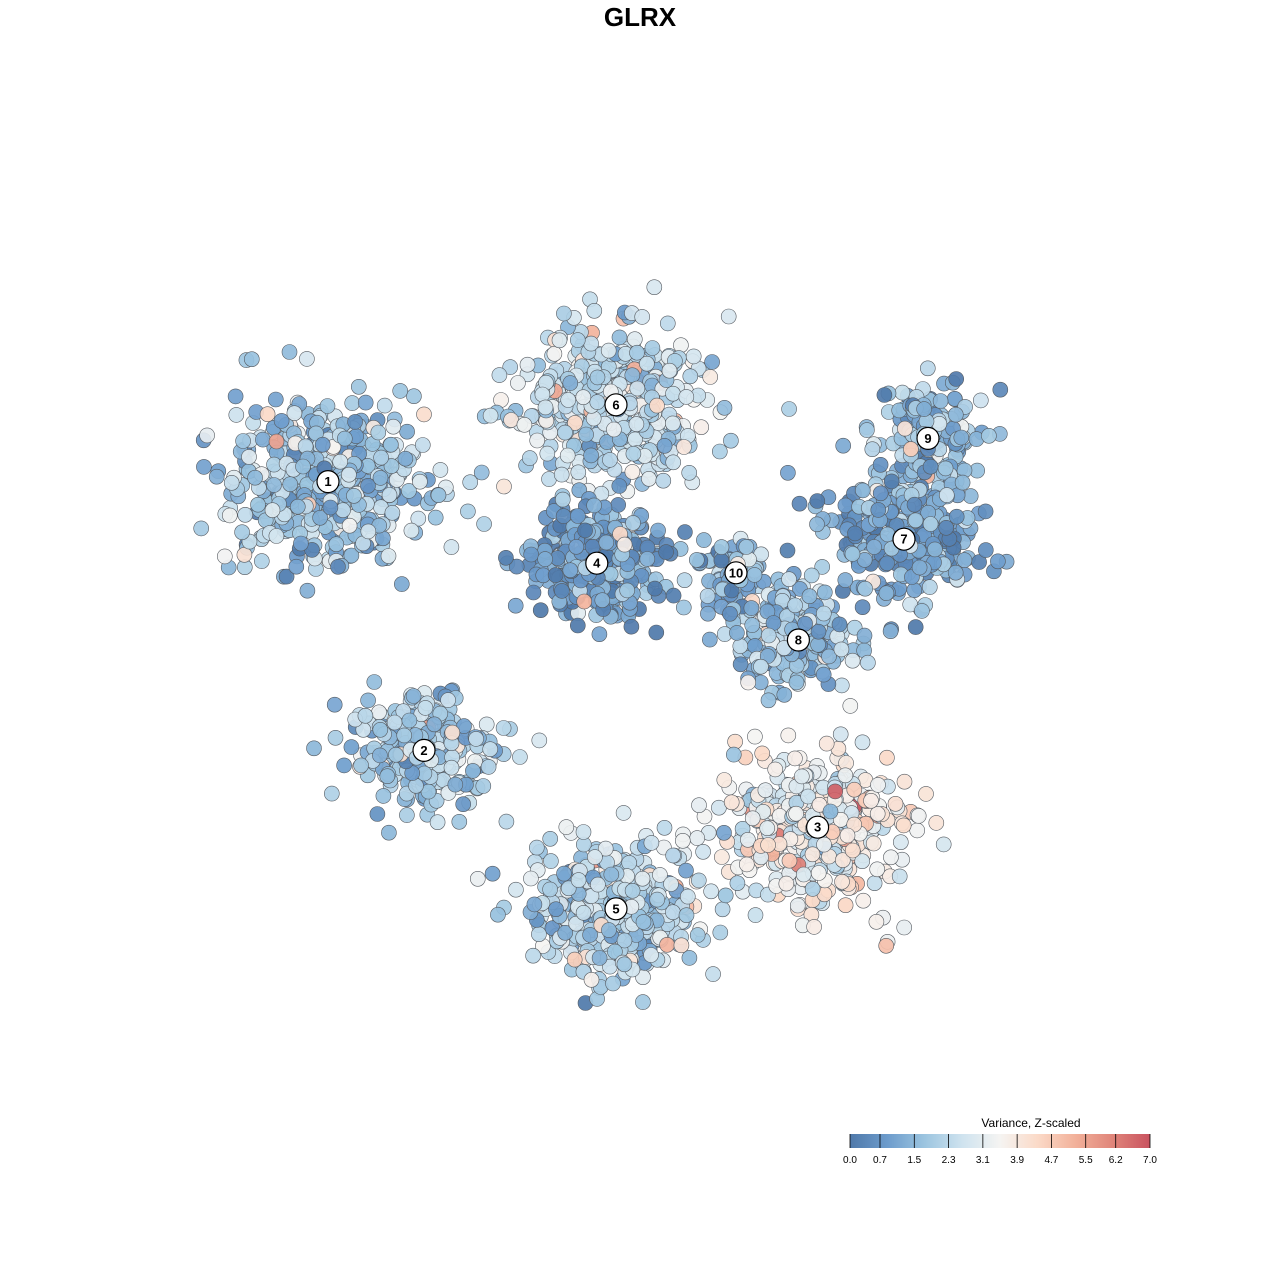  What do you see at coordinates (798, 640) in the screenshot?
I see `cluster-label-8: 8` at bounding box center [798, 640].